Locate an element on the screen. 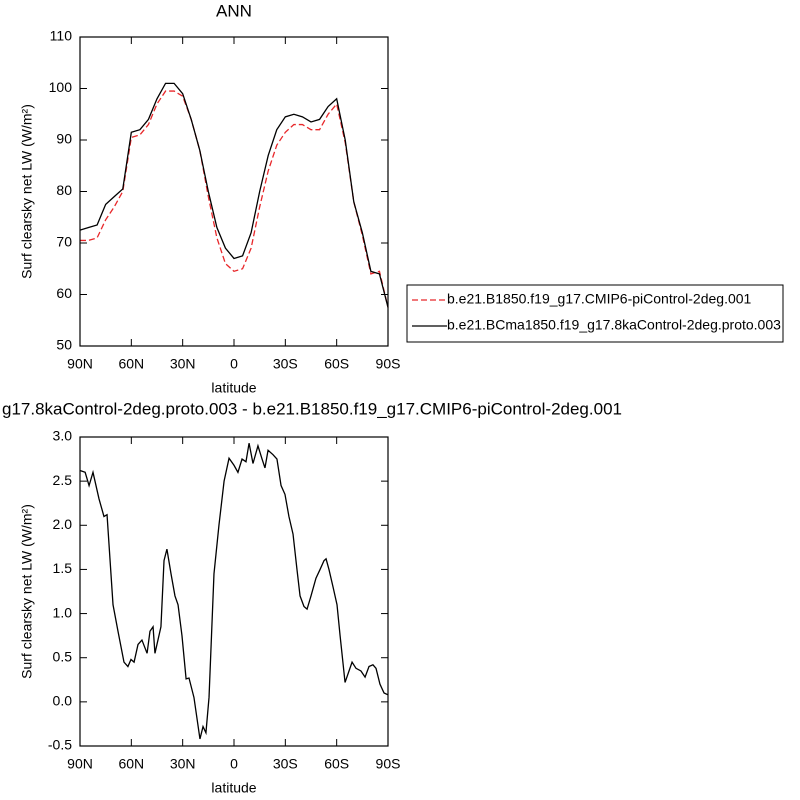 The image size is (800, 800). y-tick-label: 3.0 is located at coordinates (63, 436).